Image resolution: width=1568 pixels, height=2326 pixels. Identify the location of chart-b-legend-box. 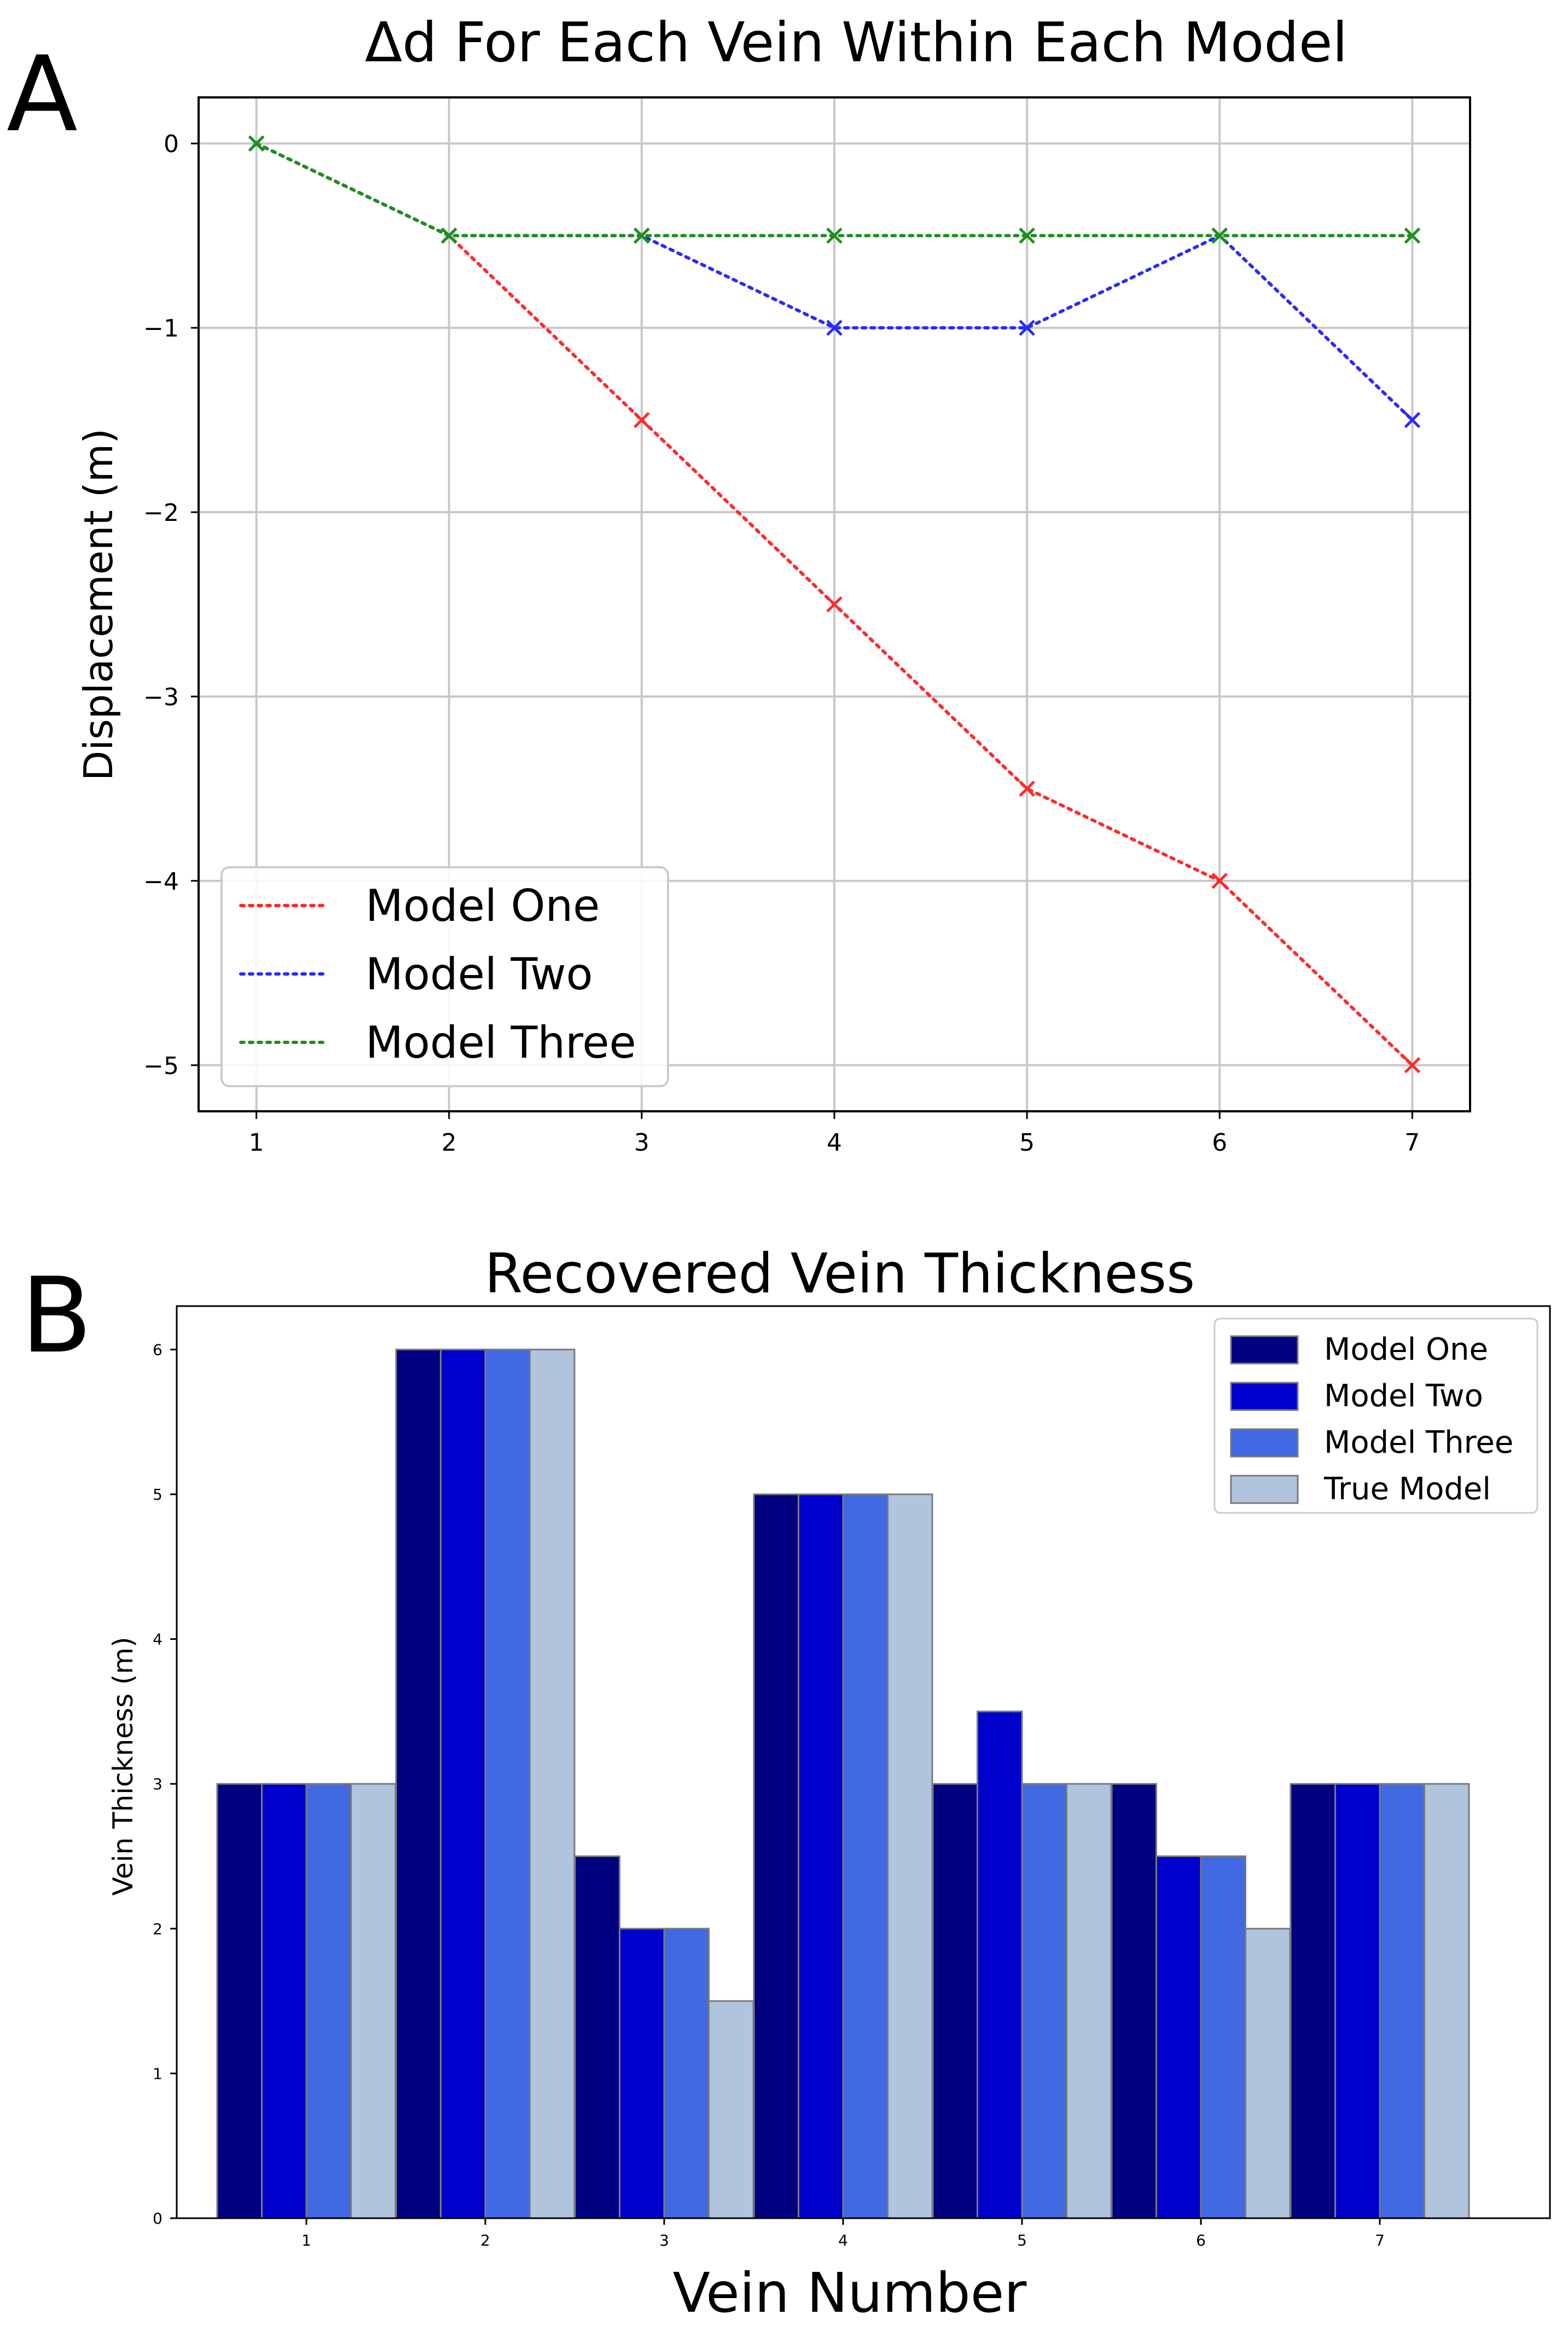
(1375, 1416).